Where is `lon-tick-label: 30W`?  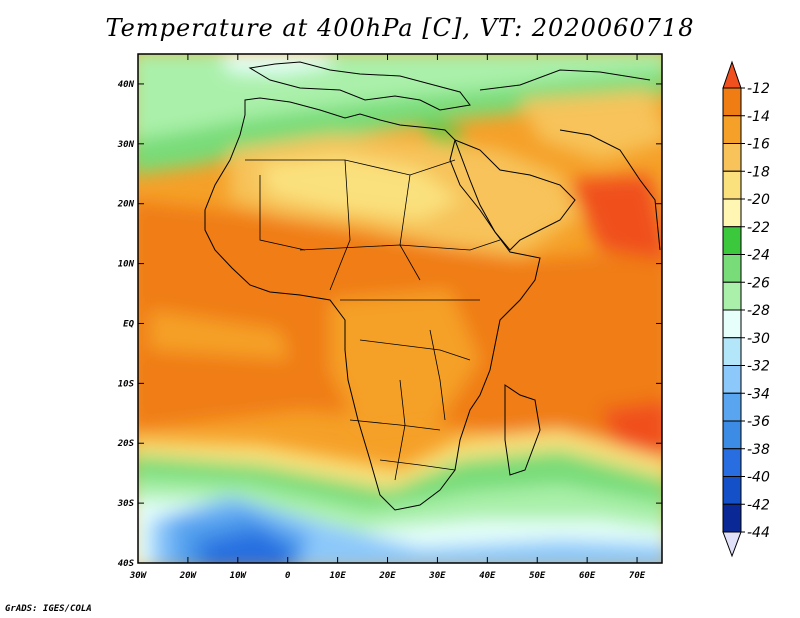 lon-tick-label: 30W is located at coordinates (138, 576).